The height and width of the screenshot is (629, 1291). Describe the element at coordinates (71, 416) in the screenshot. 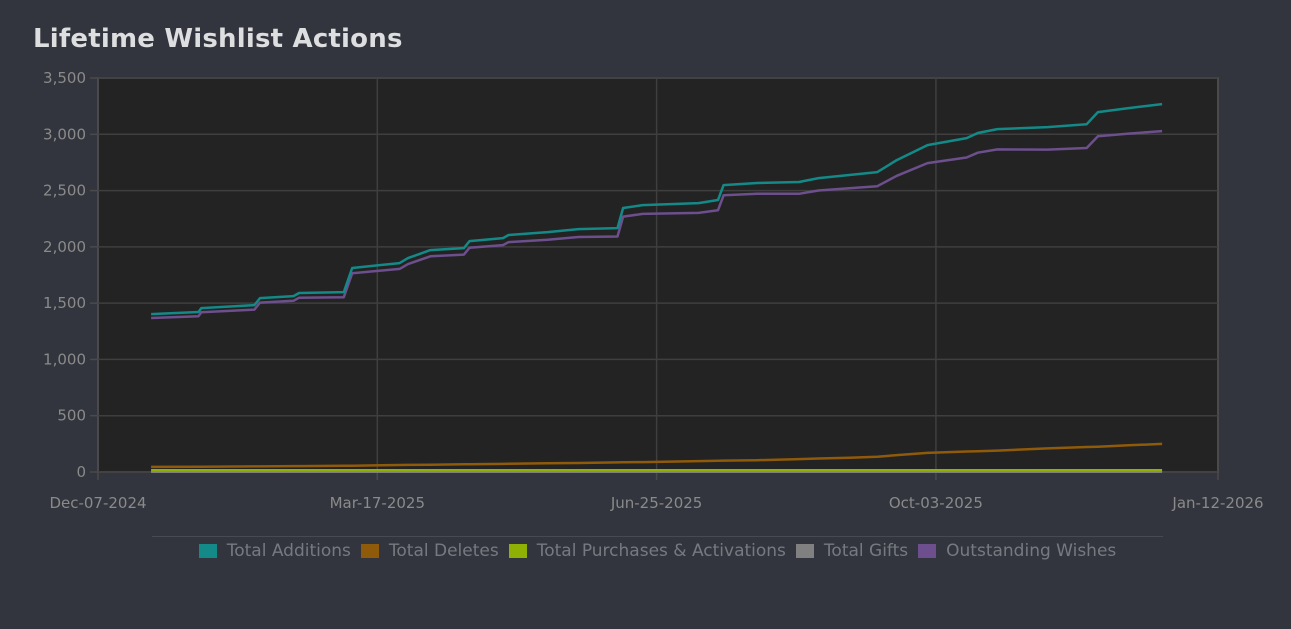

I see `y-tick-label: 500` at that location.